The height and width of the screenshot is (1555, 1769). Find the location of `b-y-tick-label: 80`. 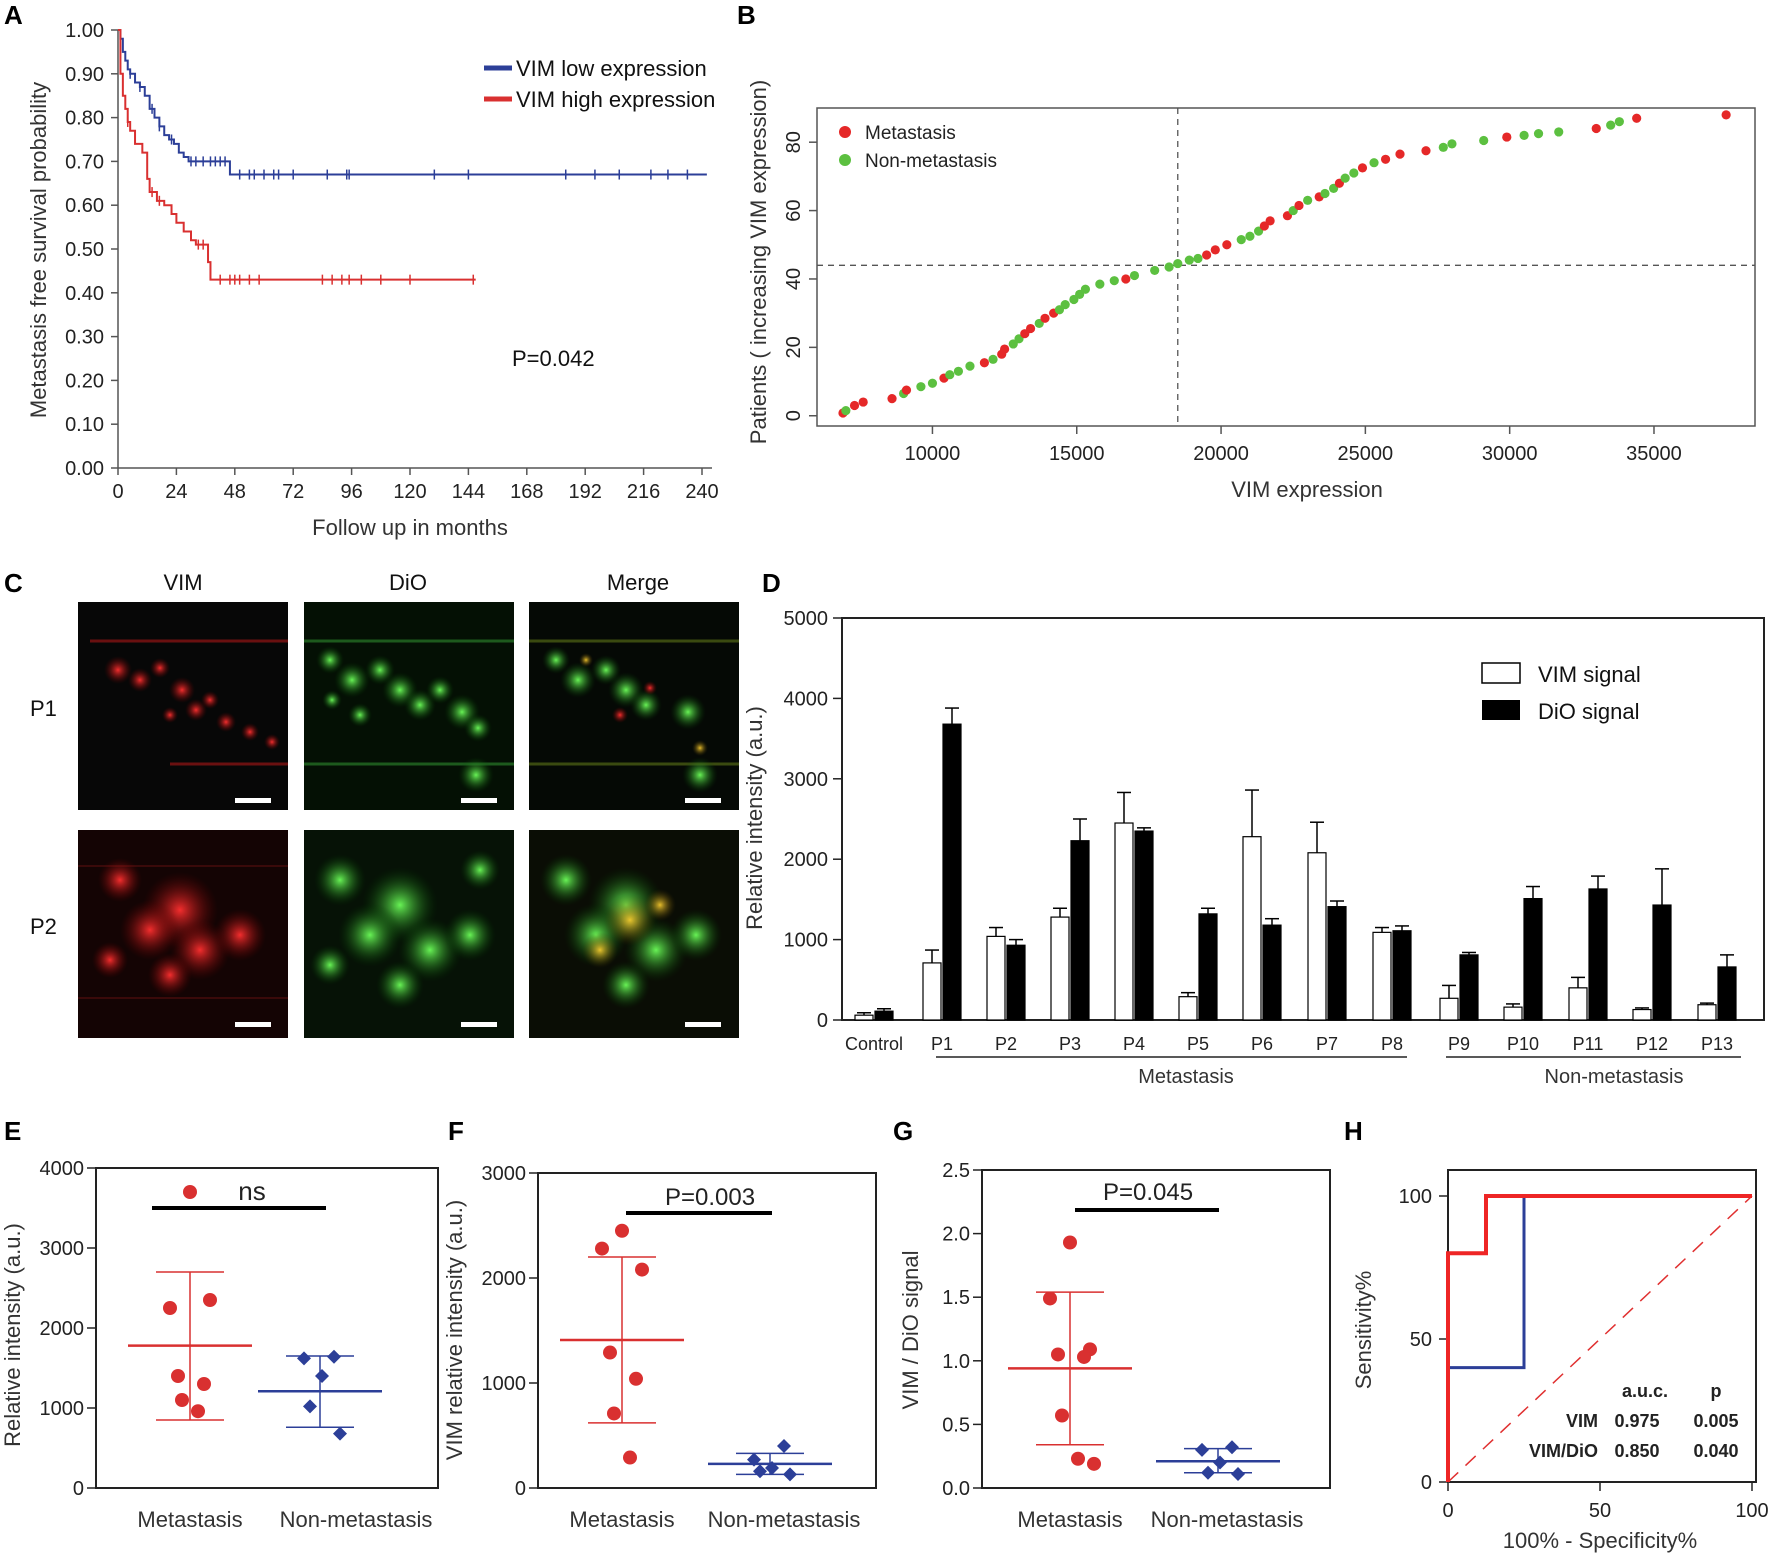

b-y-tick-label: 80 is located at coordinates (794, 142).